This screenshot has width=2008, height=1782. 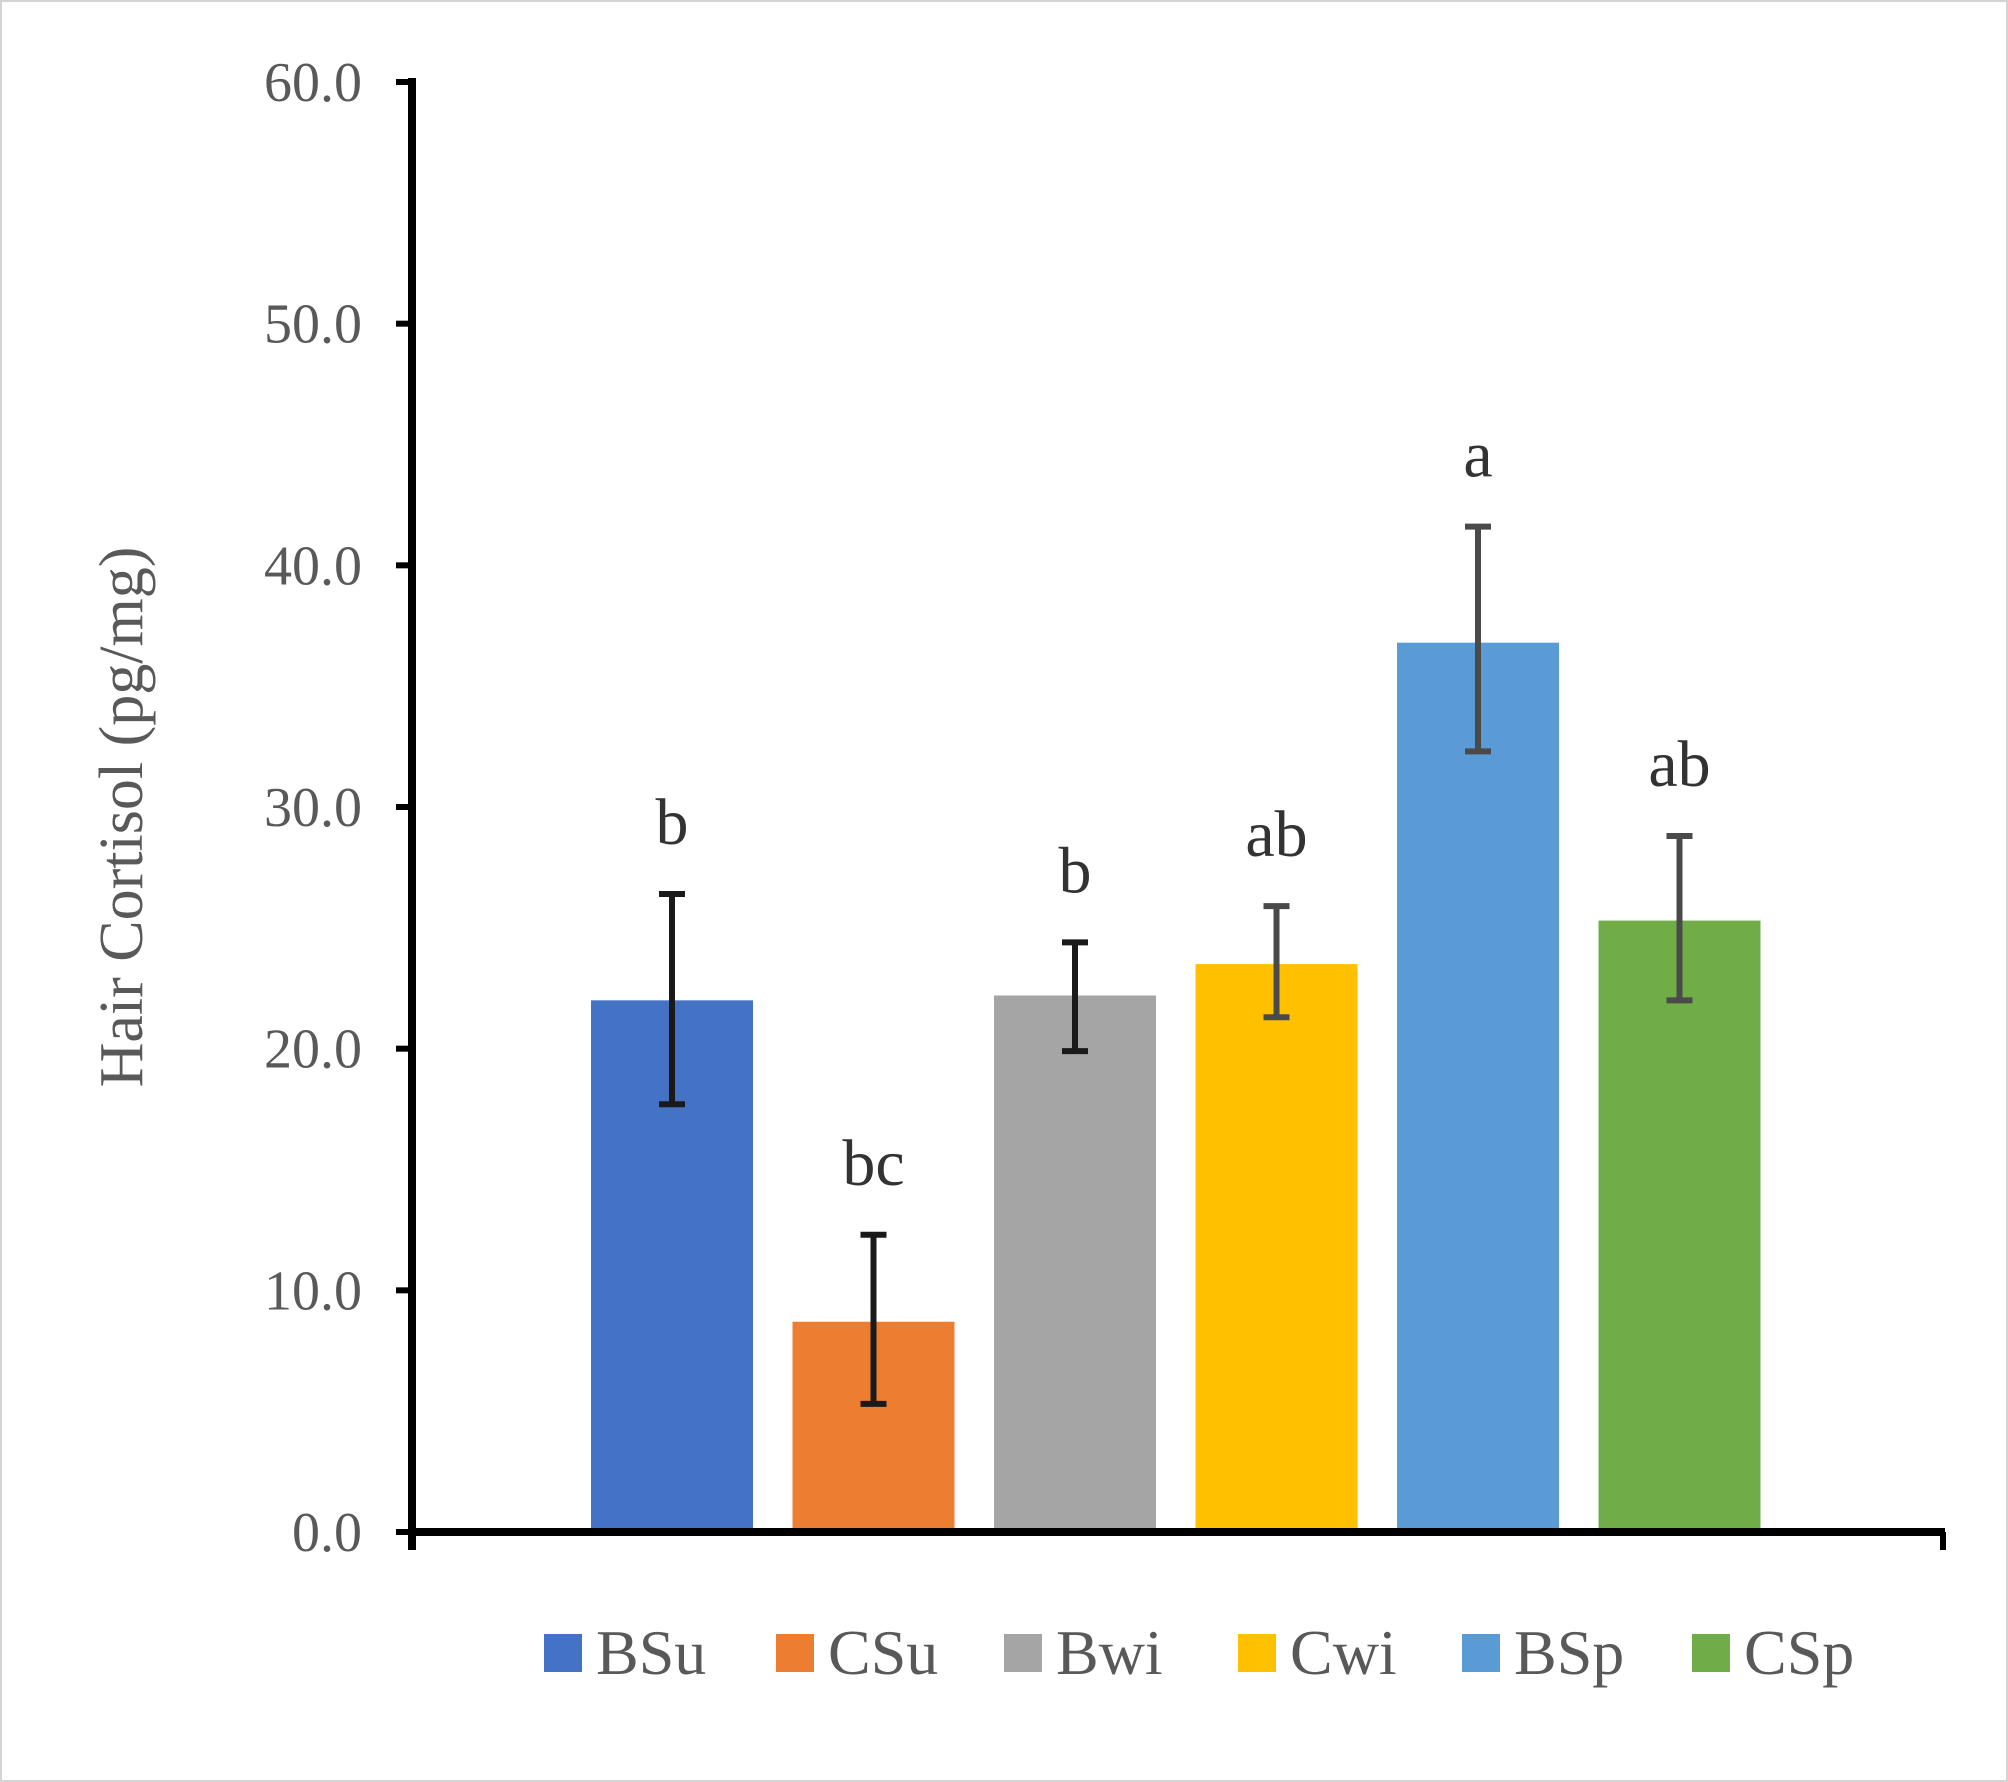 What do you see at coordinates (1679, 764) in the screenshot?
I see `significance-label-csp: ab` at bounding box center [1679, 764].